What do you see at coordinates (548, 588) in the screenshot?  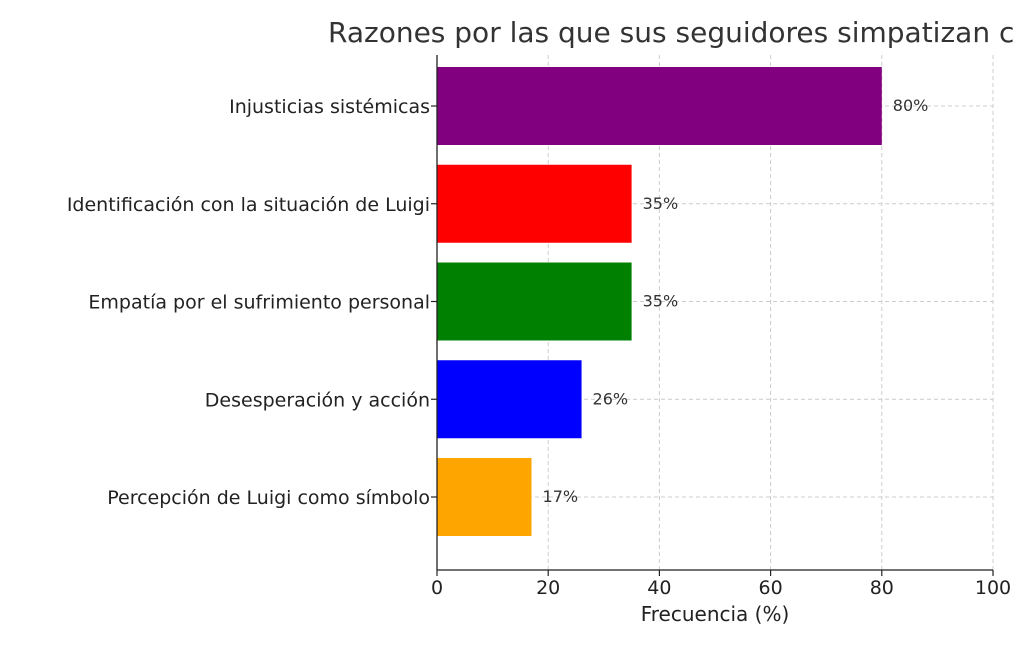 I see `x-tick-label: 20` at bounding box center [548, 588].